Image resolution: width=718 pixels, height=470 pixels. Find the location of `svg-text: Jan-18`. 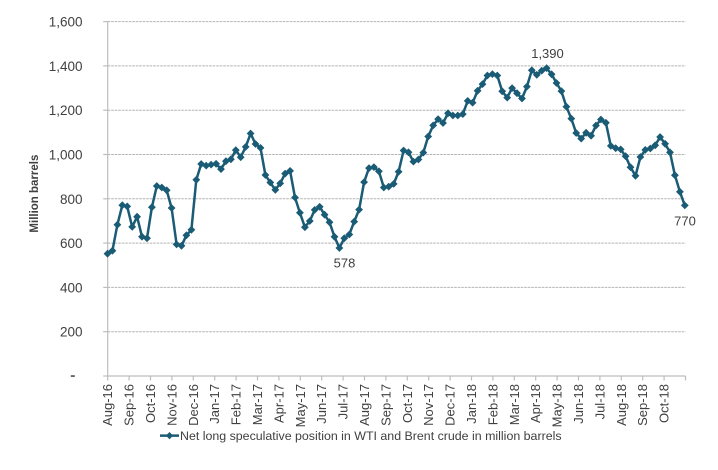

svg-text: Jan-18 is located at coordinates (471, 404).